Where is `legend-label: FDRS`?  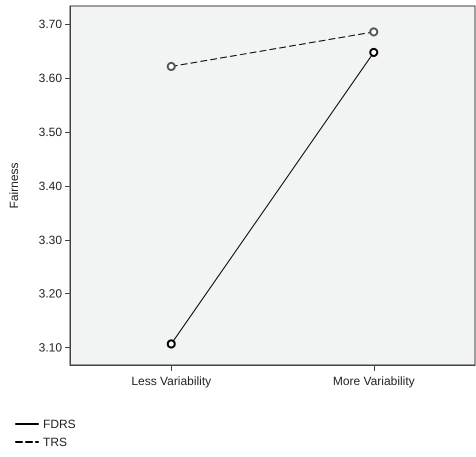 legend-label: FDRS is located at coordinates (59, 424).